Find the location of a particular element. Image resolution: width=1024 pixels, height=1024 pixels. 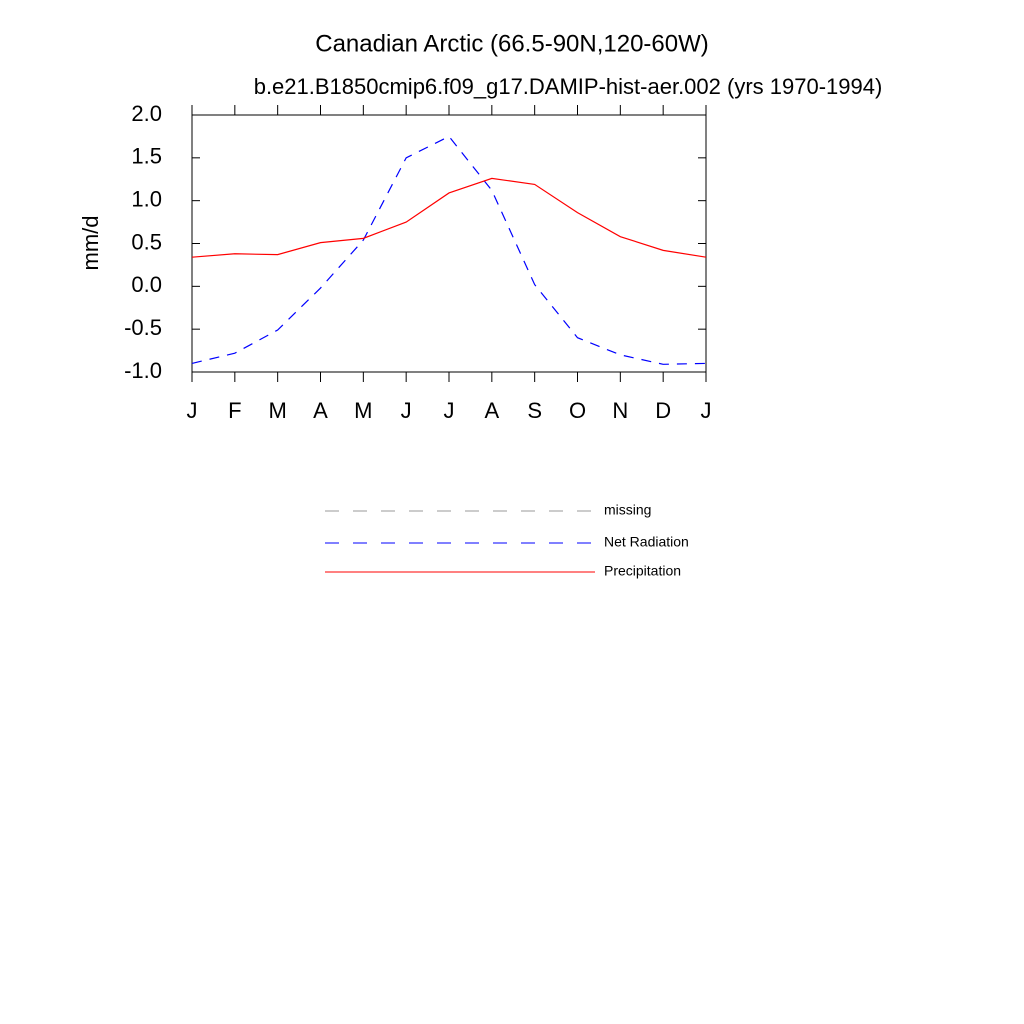

y-tick-label: 1.5 is located at coordinates (146, 156).